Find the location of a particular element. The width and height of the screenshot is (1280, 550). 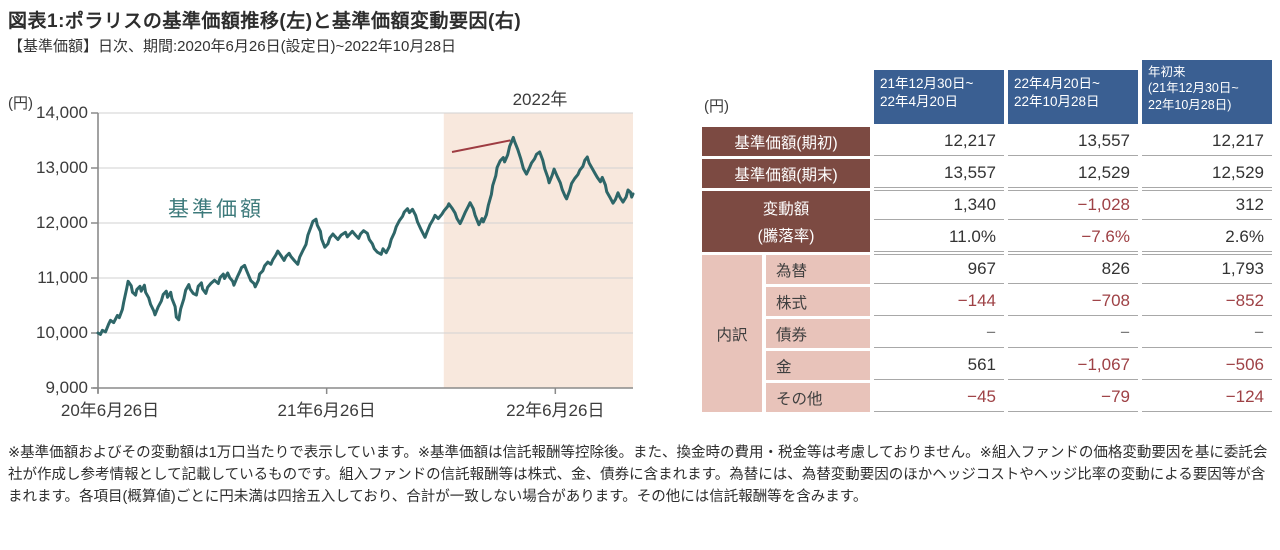

table-value: −1,028 is located at coordinates (1073, 205).